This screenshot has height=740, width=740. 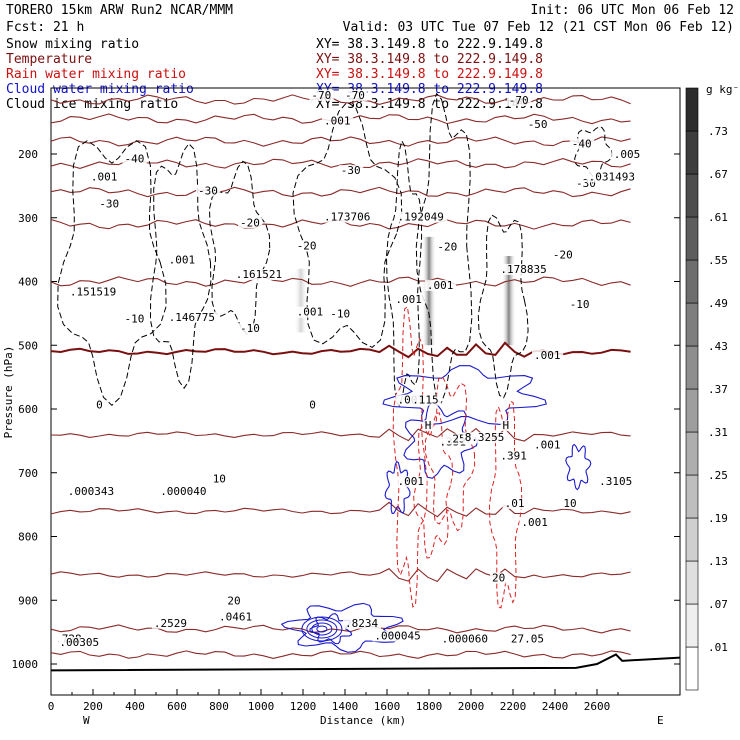 I want to click on cloud-water-label: .115, so click(x=425, y=400).